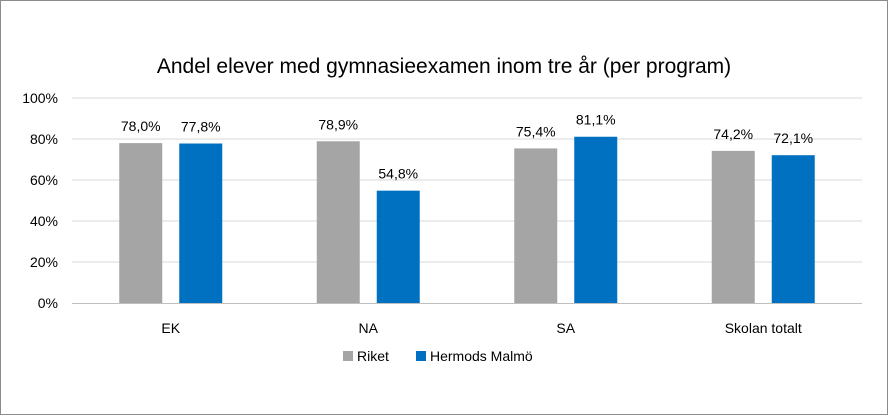  I want to click on x-tick-label: SA, so click(565, 328).